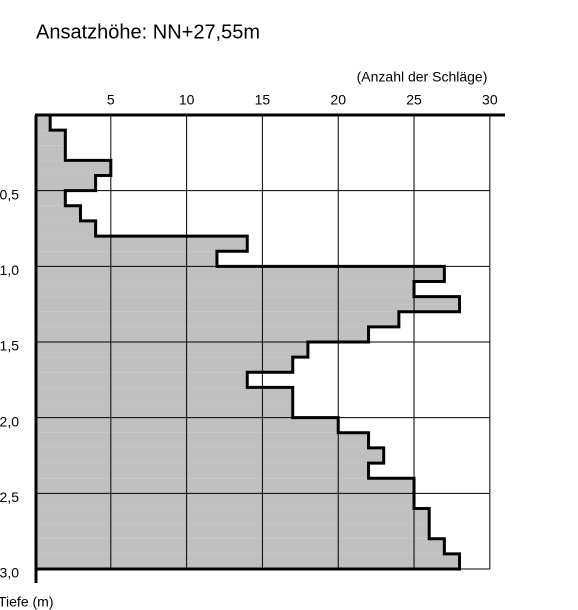  Describe the element at coordinates (26, 602) in the screenshot. I see `y-axis-label: Tiefe (m)` at that location.